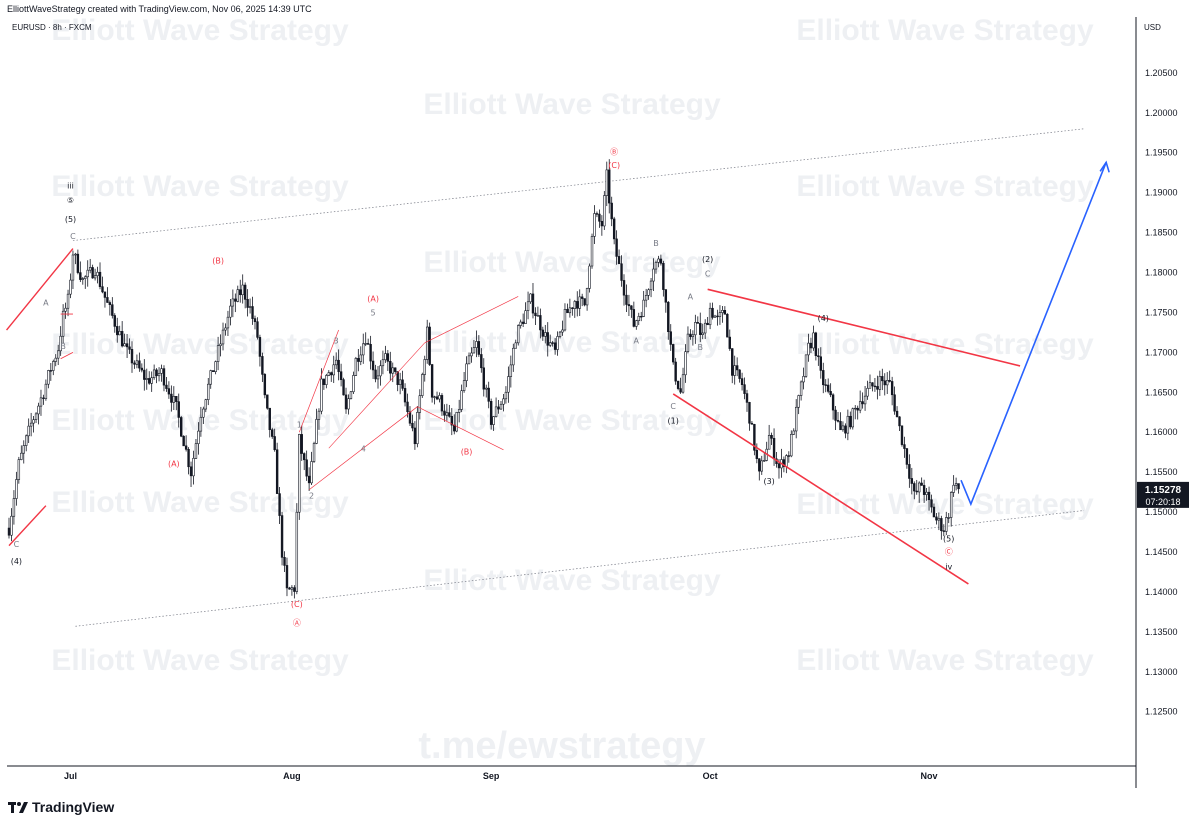 The height and width of the screenshot is (826, 1200). Describe the element at coordinates (70, 219) in the screenshot. I see `wave-label: (5)` at that location.